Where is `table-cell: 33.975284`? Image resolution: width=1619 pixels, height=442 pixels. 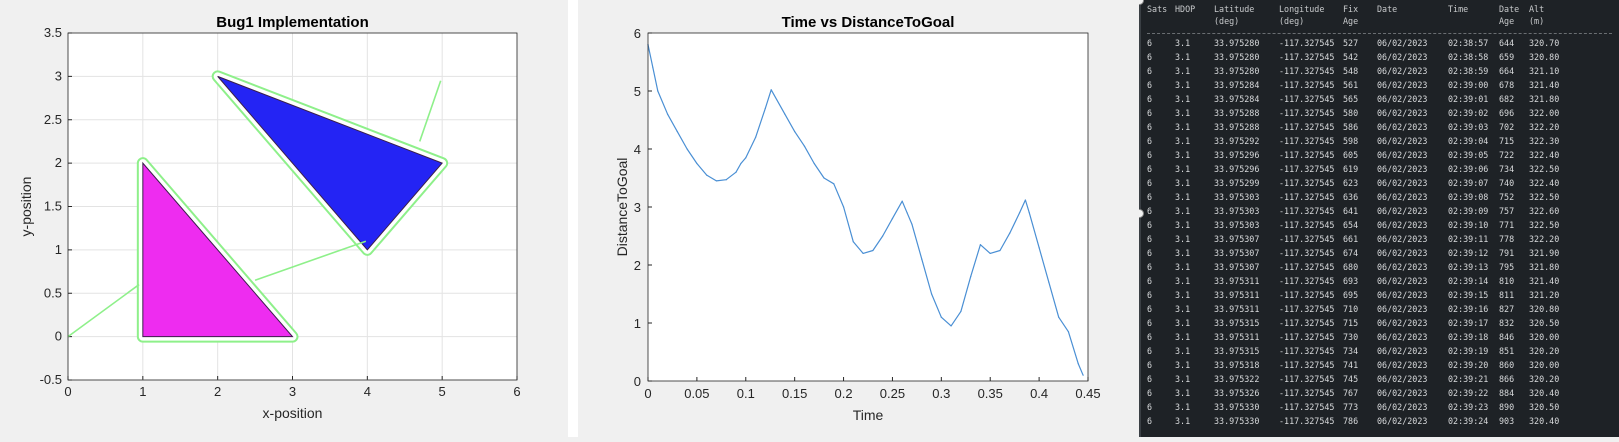
table-cell: 33.975284 is located at coordinates (1237, 99).